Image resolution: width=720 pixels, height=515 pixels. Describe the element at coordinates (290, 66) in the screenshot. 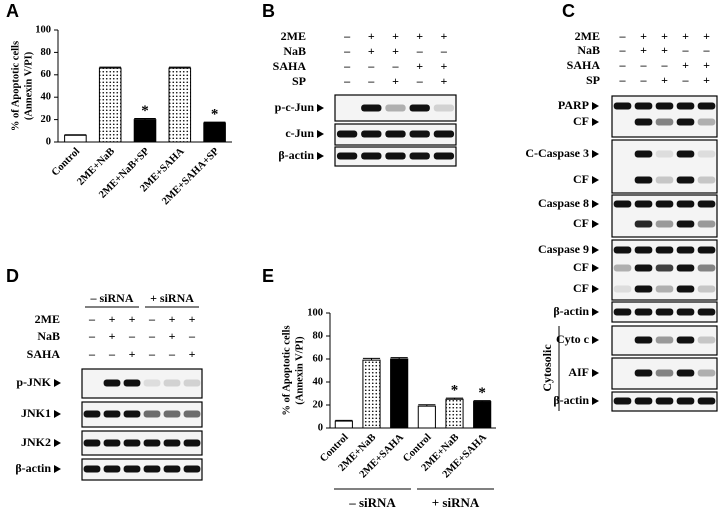

I see `treatment-label: SAHA` at that location.